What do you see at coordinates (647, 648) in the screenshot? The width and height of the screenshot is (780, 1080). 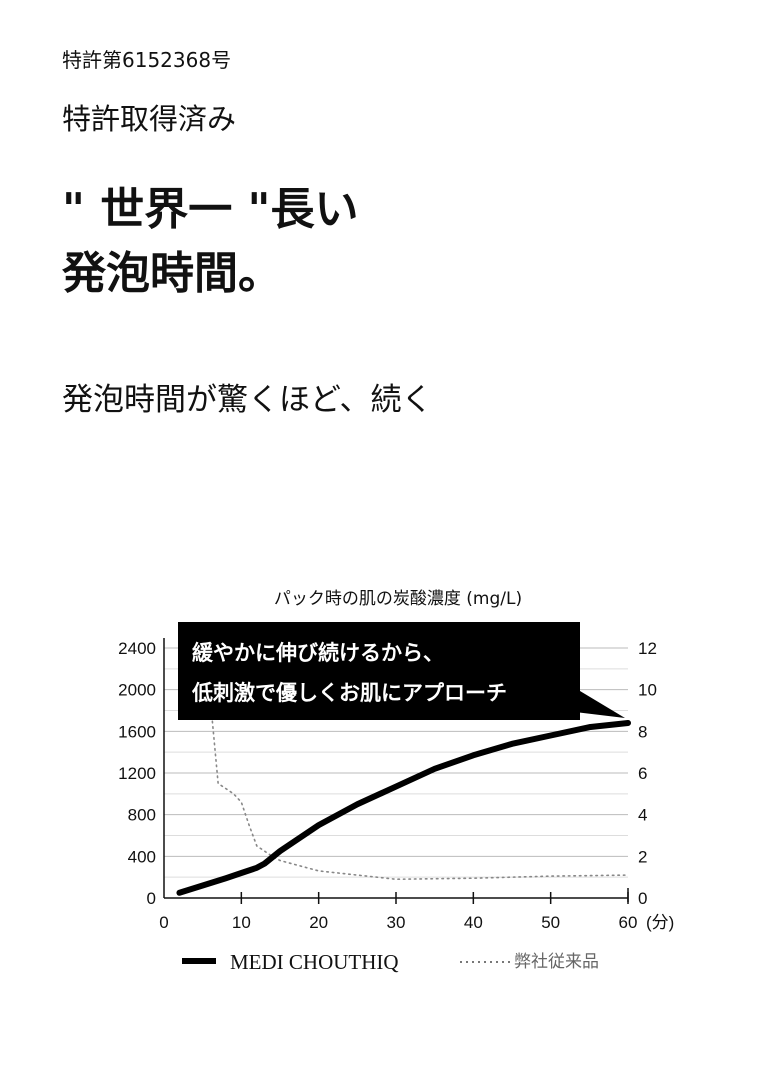 I see `y-right-tick-label: 12` at bounding box center [647, 648].